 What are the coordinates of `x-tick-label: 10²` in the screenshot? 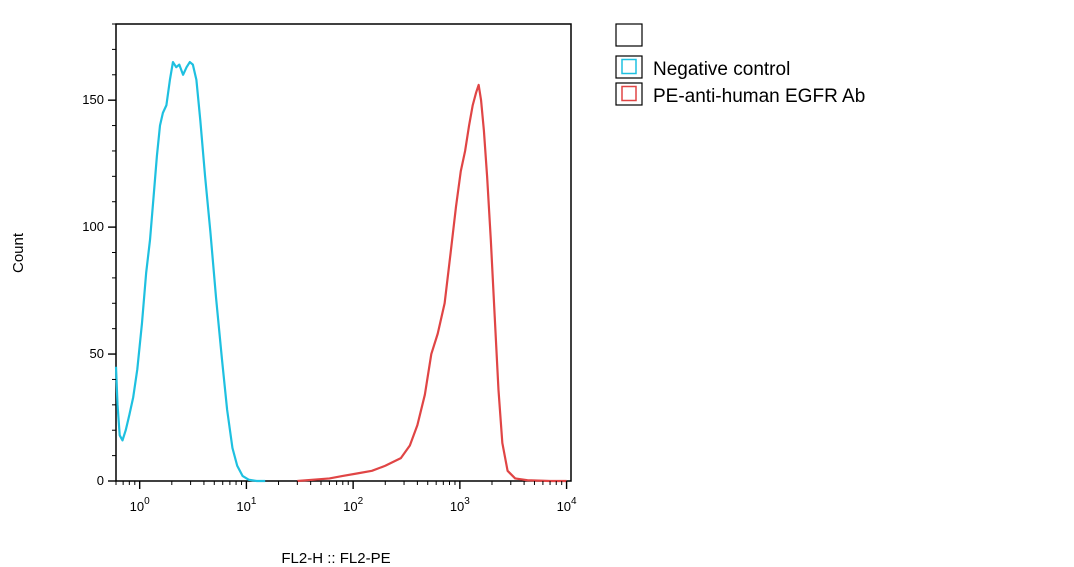 It's located at (353, 505).